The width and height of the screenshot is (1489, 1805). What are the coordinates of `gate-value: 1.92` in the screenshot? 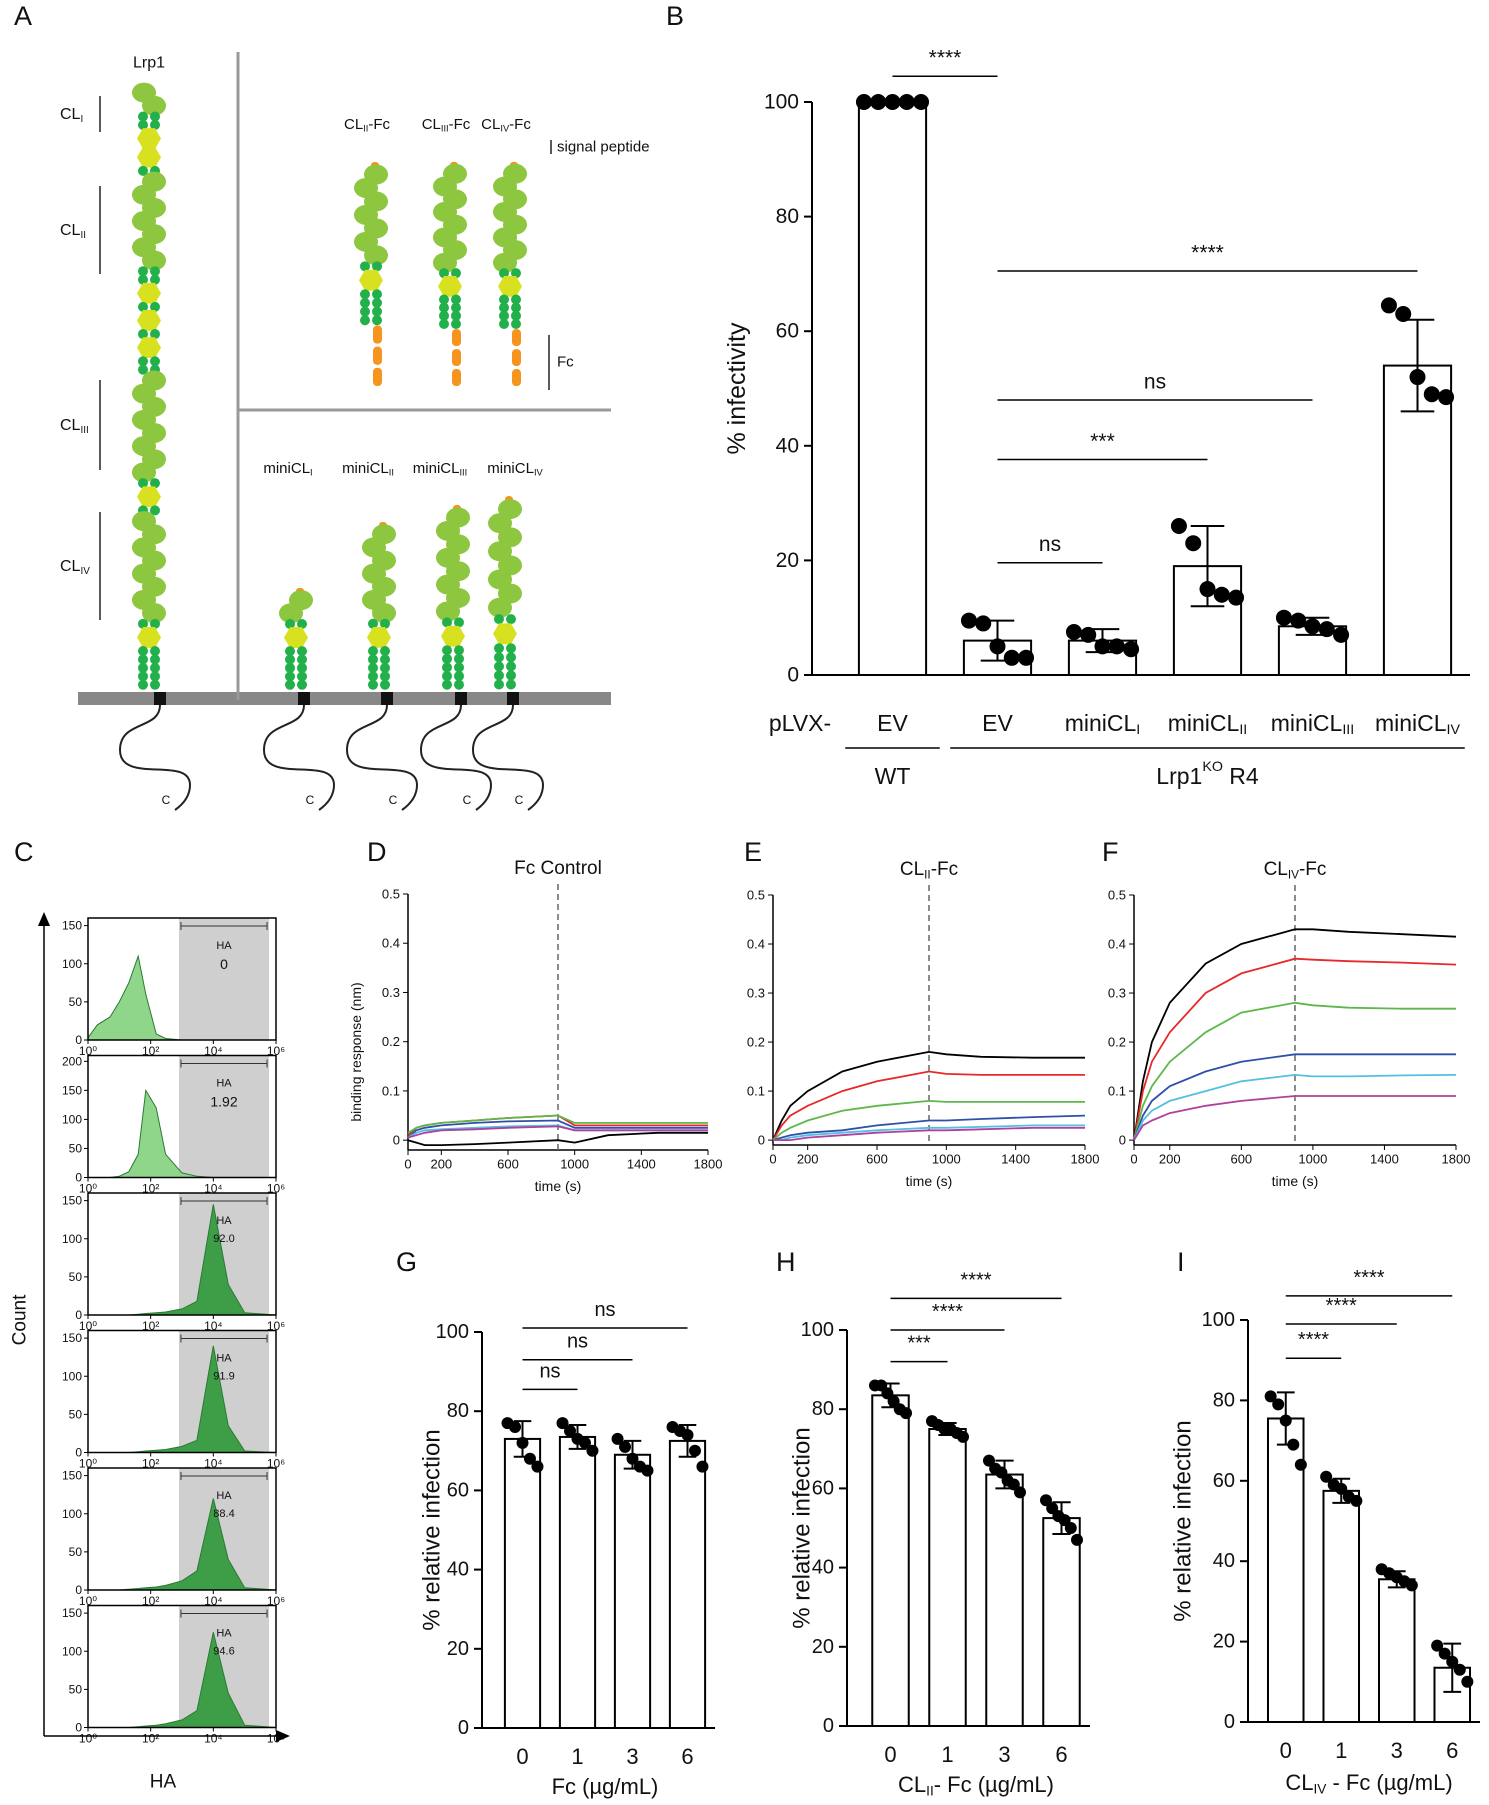 It's located at (223, 1102).